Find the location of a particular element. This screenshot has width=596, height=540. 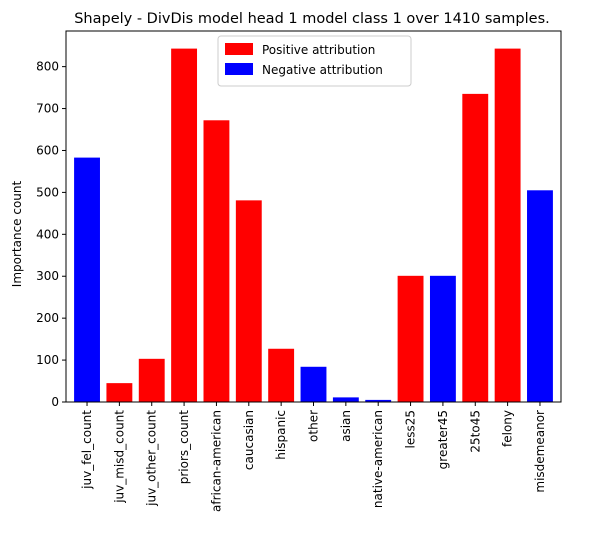

bar-priors_count is located at coordinates (184, 225).